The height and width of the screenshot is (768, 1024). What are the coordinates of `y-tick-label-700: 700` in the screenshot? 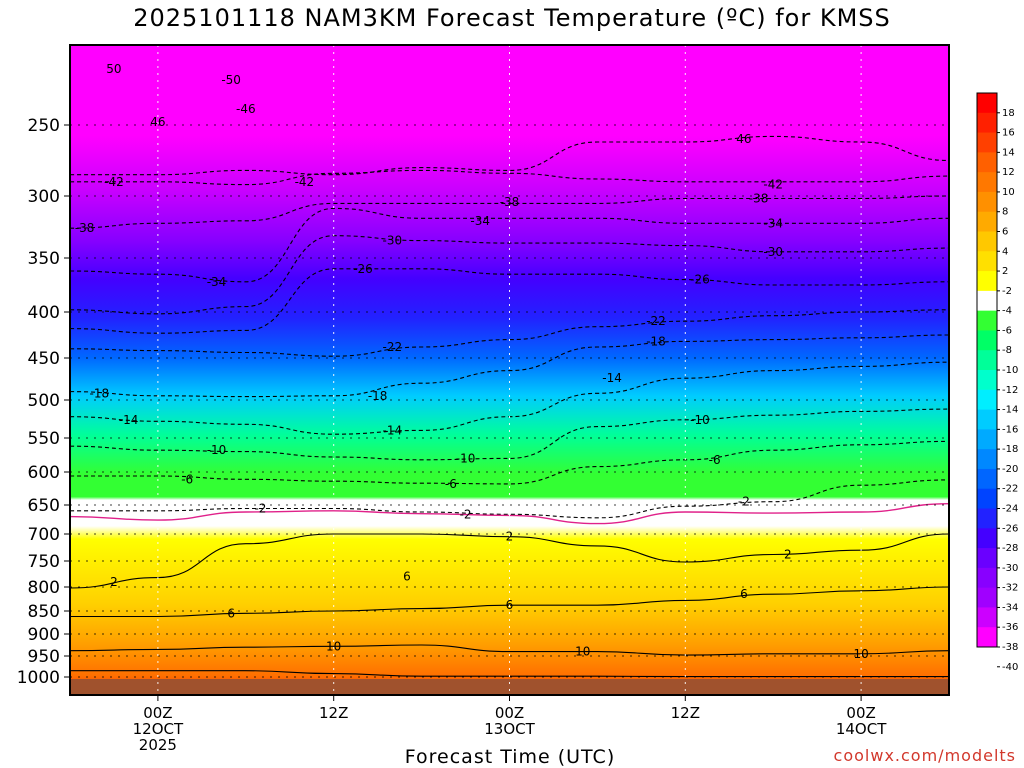 It's located at (44, 535).